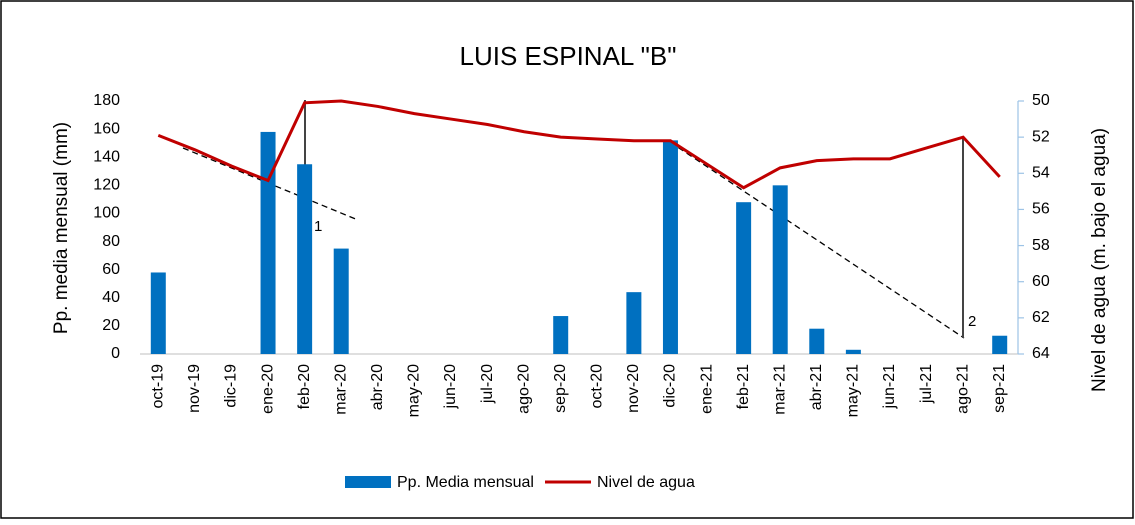 The image size is (1135, 525). What do you see at coordinates (377, 387) in the screenshot?
I see `x-tick-label: abr-20` at bounding box center [377, 387].